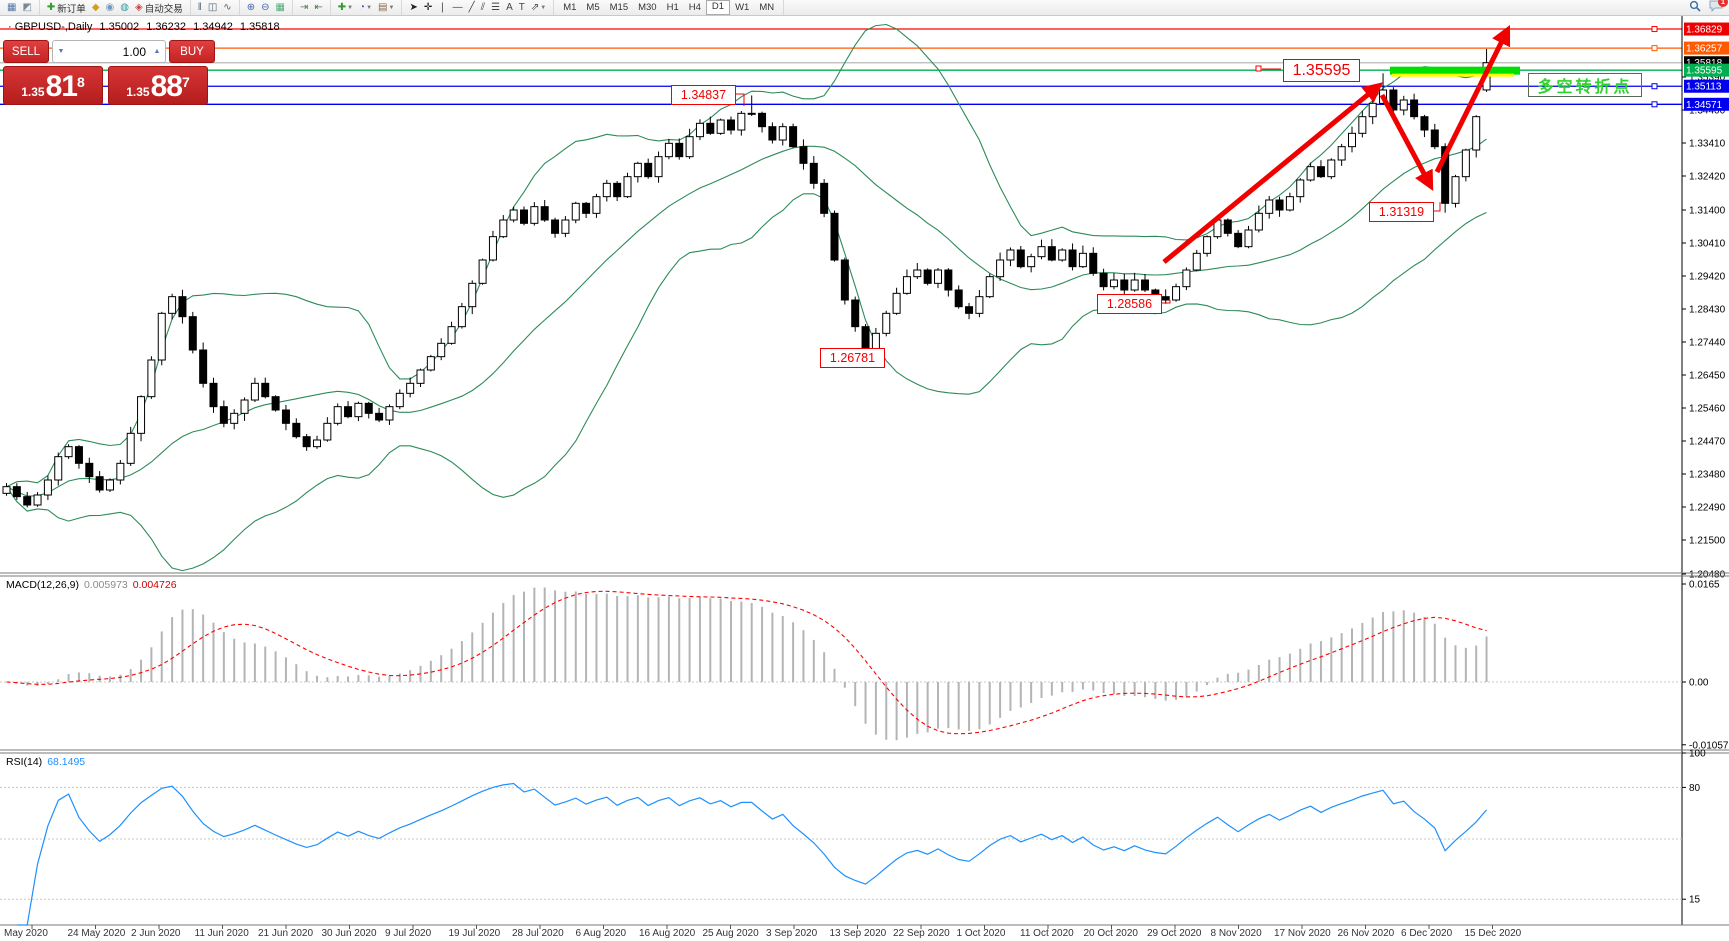 The image size is (1729, 941). Describe the element at coordinates (1401, 212) in the screenshot. I see `price-tag-1.31319: 1.31319` at that location.